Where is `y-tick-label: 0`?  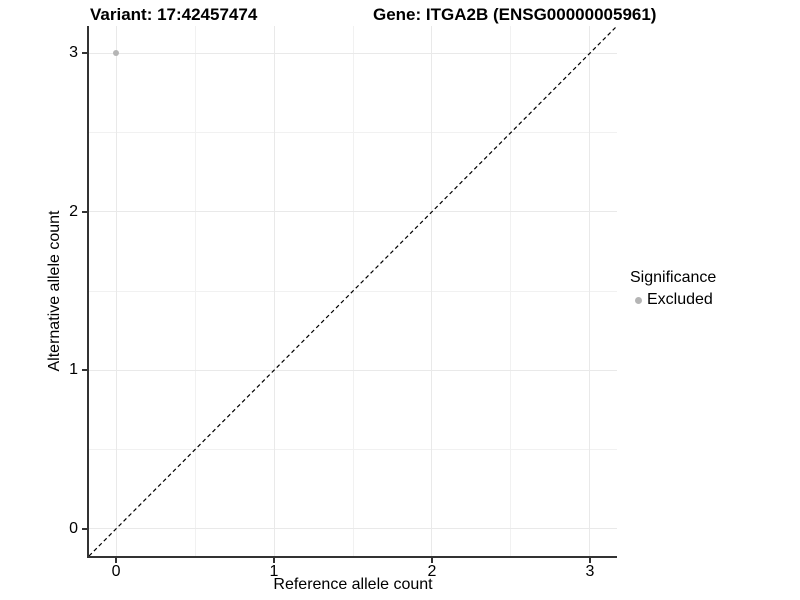 y-tick-label: 0 is located at coordinates (73, 528).